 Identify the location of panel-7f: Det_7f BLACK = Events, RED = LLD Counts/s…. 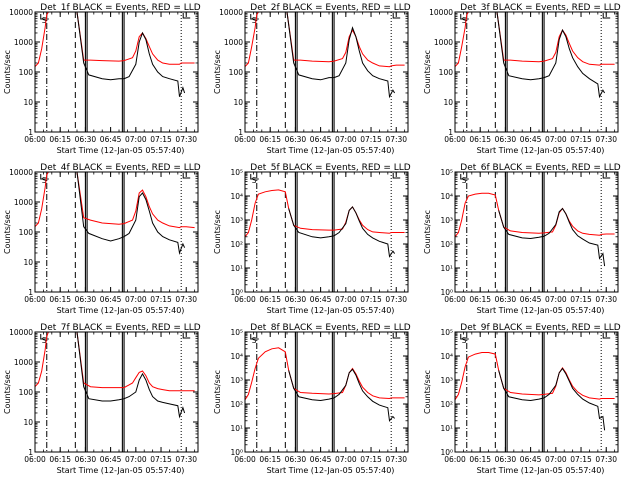
(102, 399).